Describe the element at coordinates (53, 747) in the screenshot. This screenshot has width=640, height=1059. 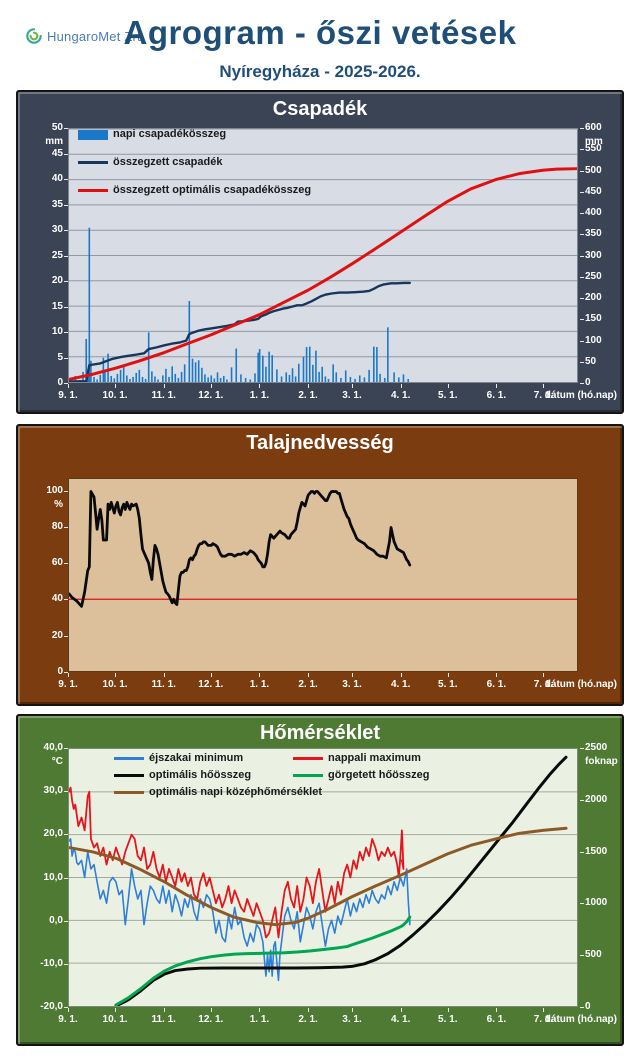
I see `left-axis-tick: 40,0` at that location.